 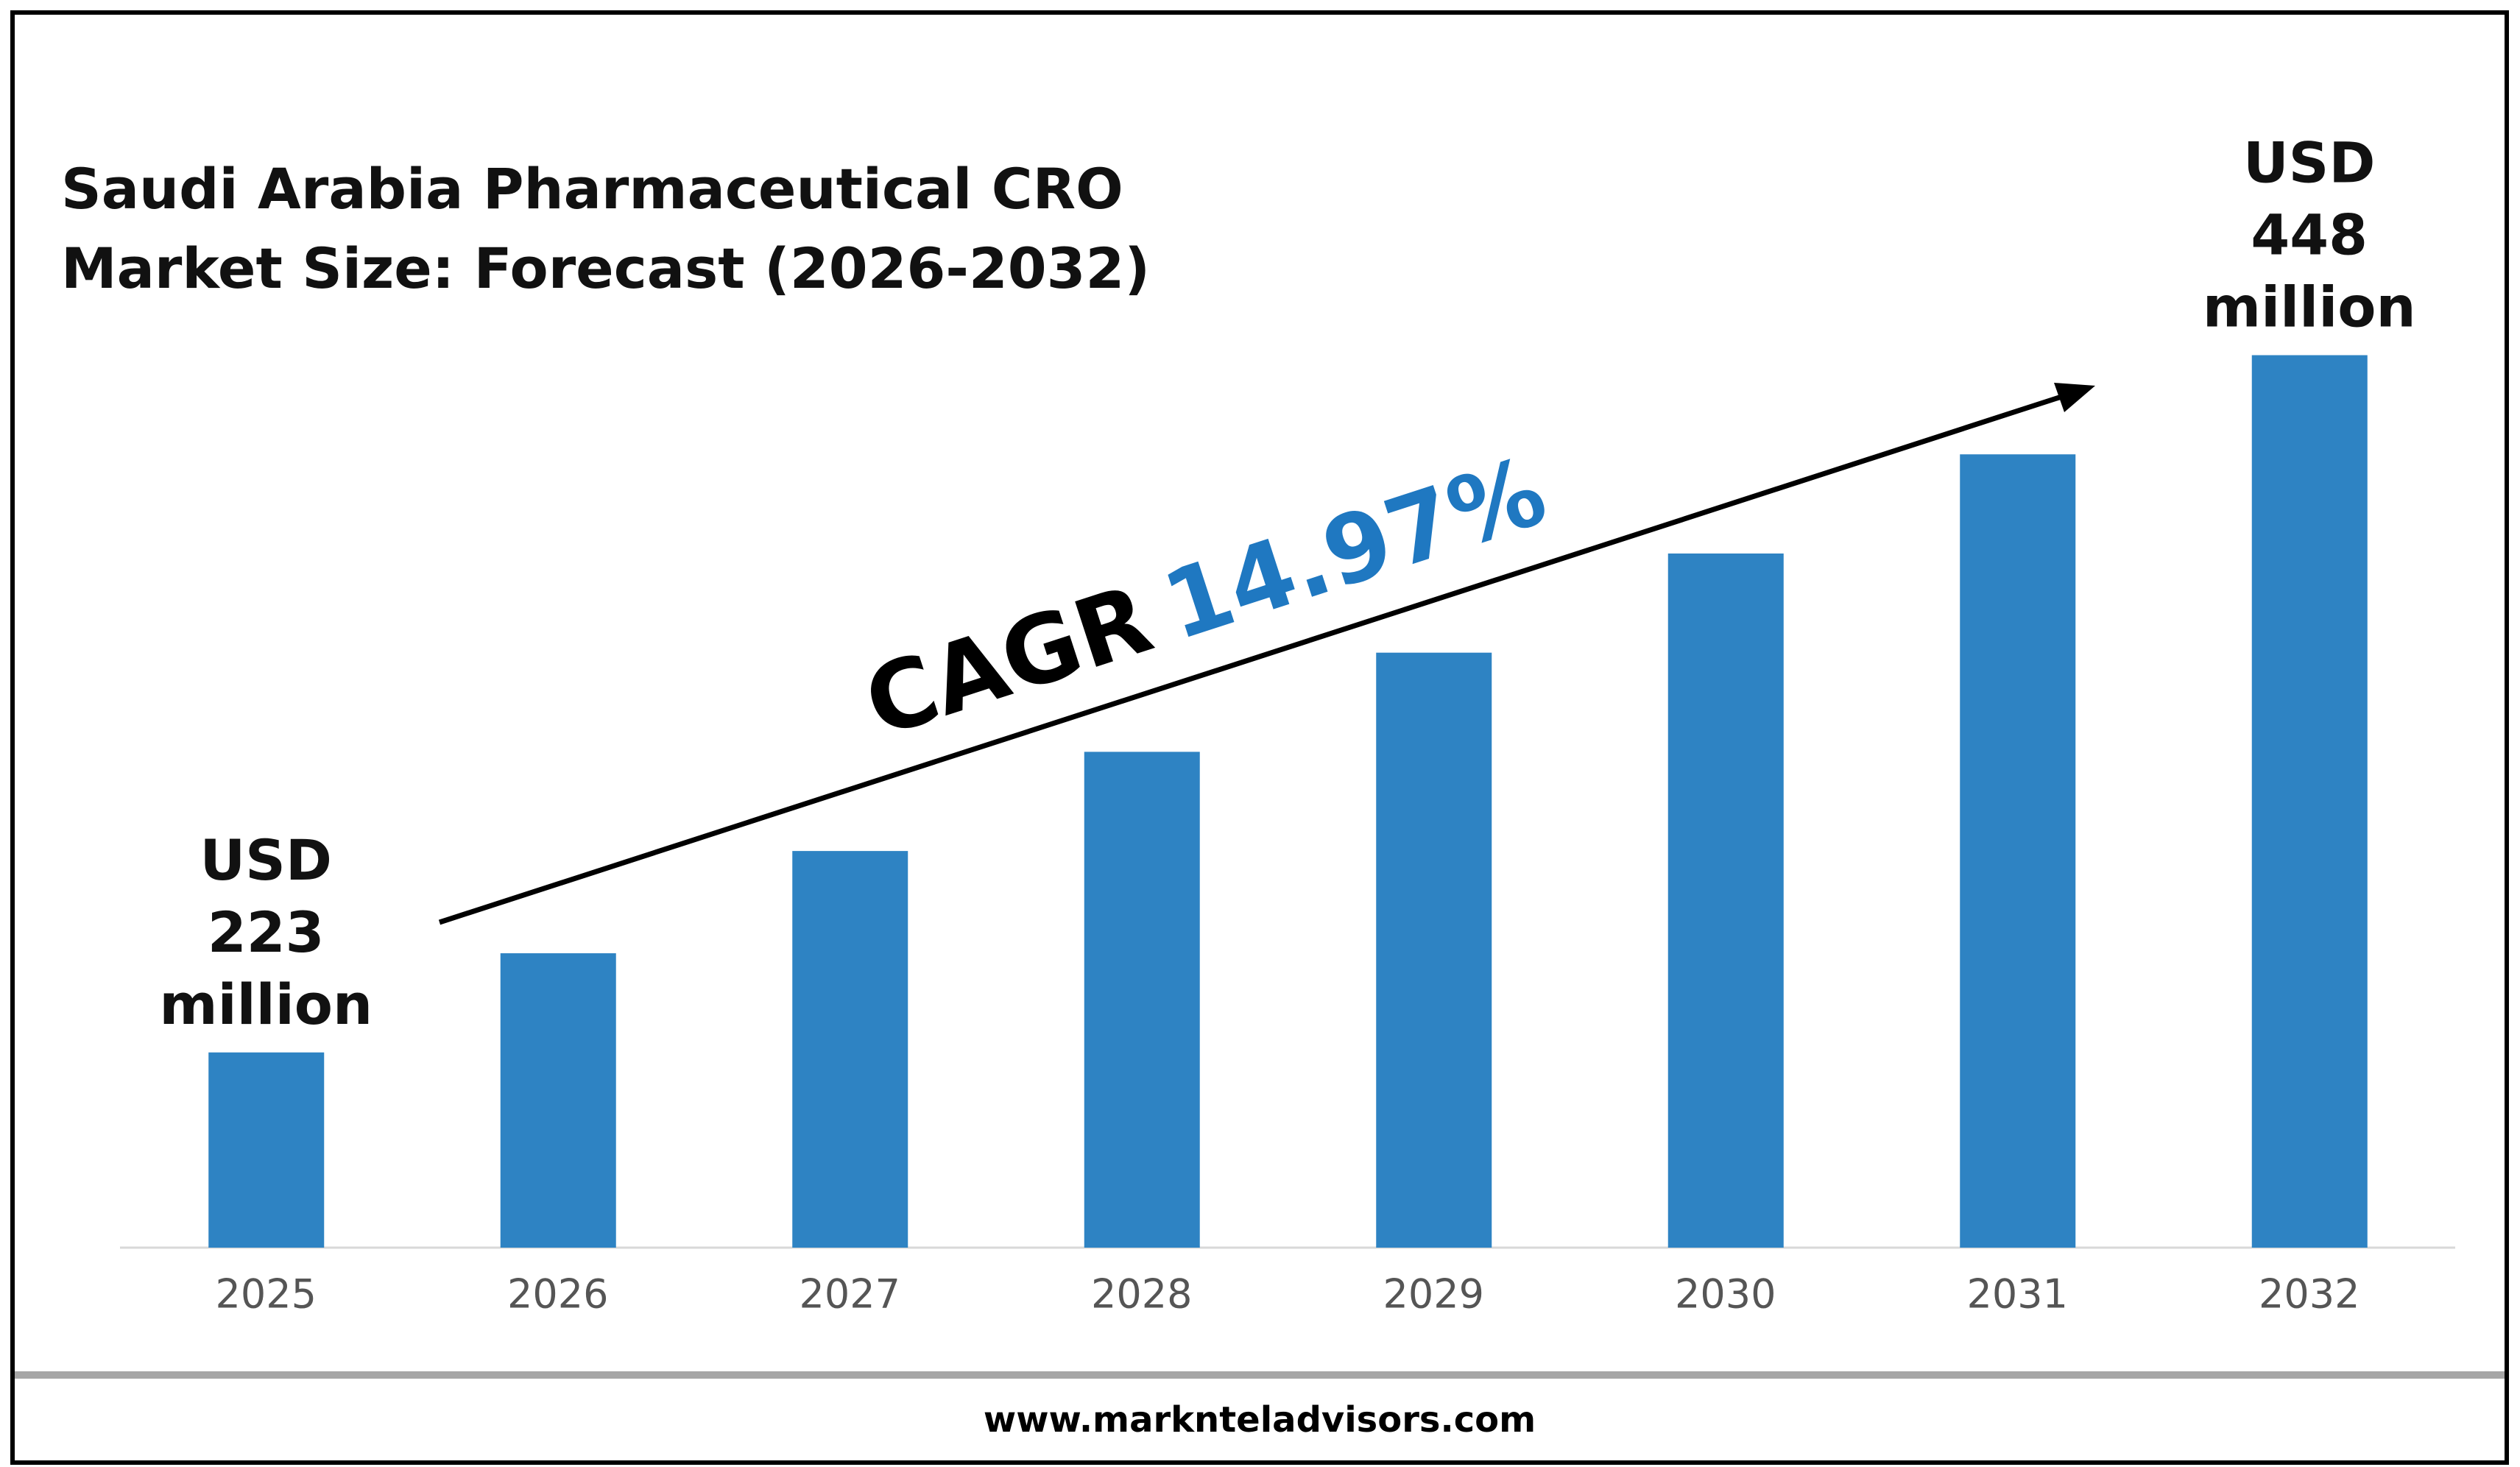 What do you see at coordinates (1725, 1294) in the screenshot?
I see `x-tick-label: 2030` at bounding box center [1725, 1294].